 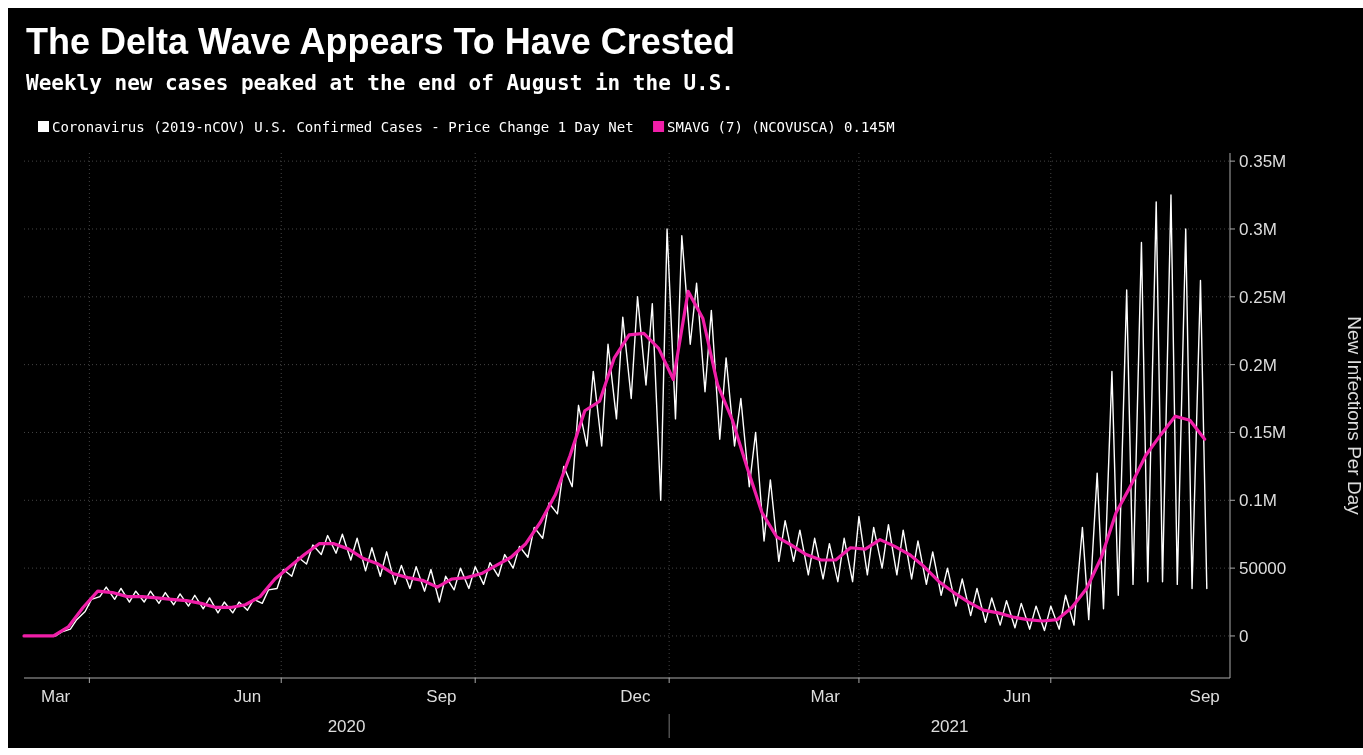 I want to click on y-tick-label: 50000, so click(x=1263, y=569).